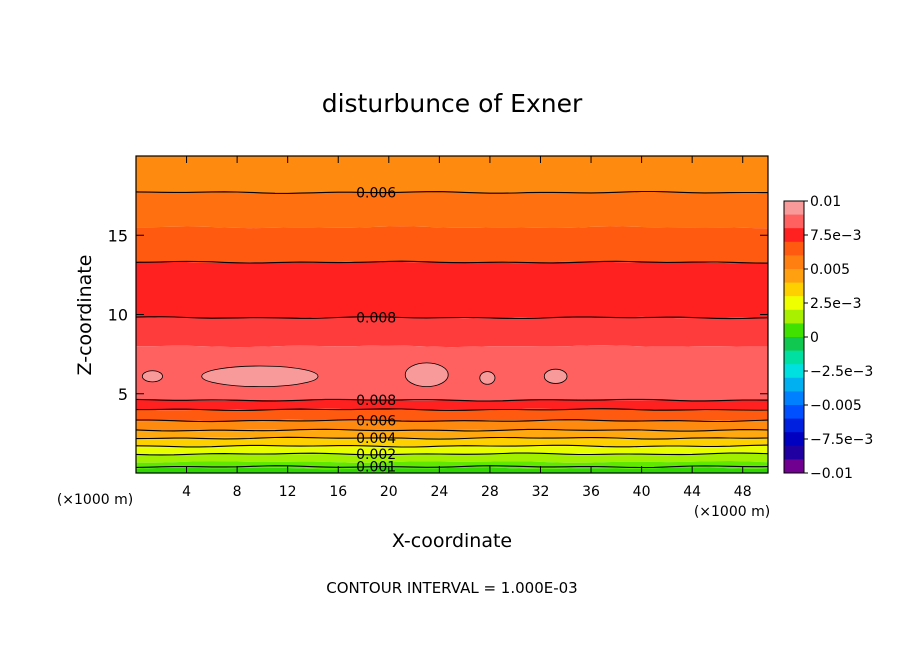 The height and width of the screenshot is (654, 904). What do you see at coordinates (830, 270) in the screenshot?
I see `colorbar-tick-label: 0.005` at bounding box center [830, 270].